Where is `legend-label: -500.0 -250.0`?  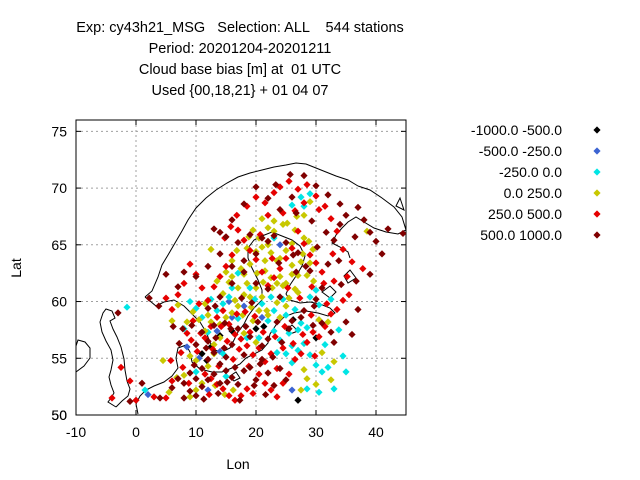 legend-label: -500.0 -250.0 is located at coordinates (520, 151).